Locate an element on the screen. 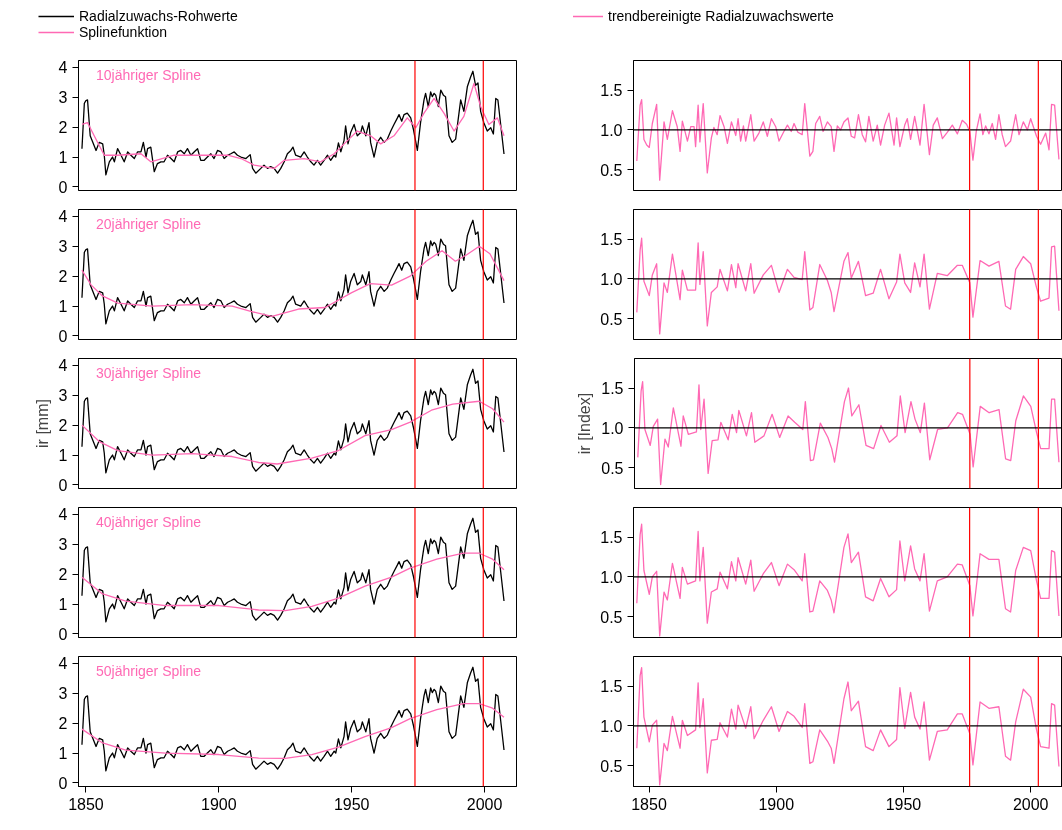  annotation: 50jähriger Spline is located at coordinates (149, 671).